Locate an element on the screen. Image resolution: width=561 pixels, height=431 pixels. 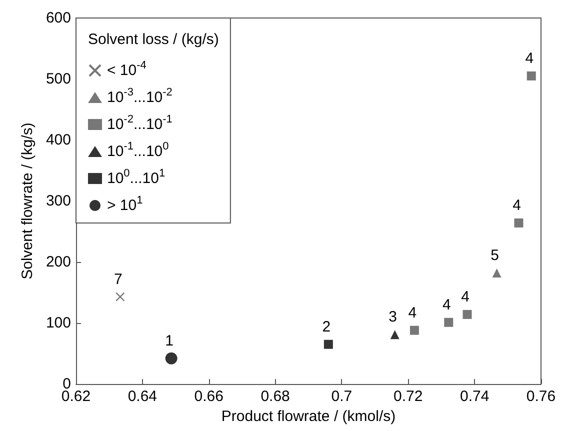
x-tick-label: 0.7 is located at coordinates (341, 396).